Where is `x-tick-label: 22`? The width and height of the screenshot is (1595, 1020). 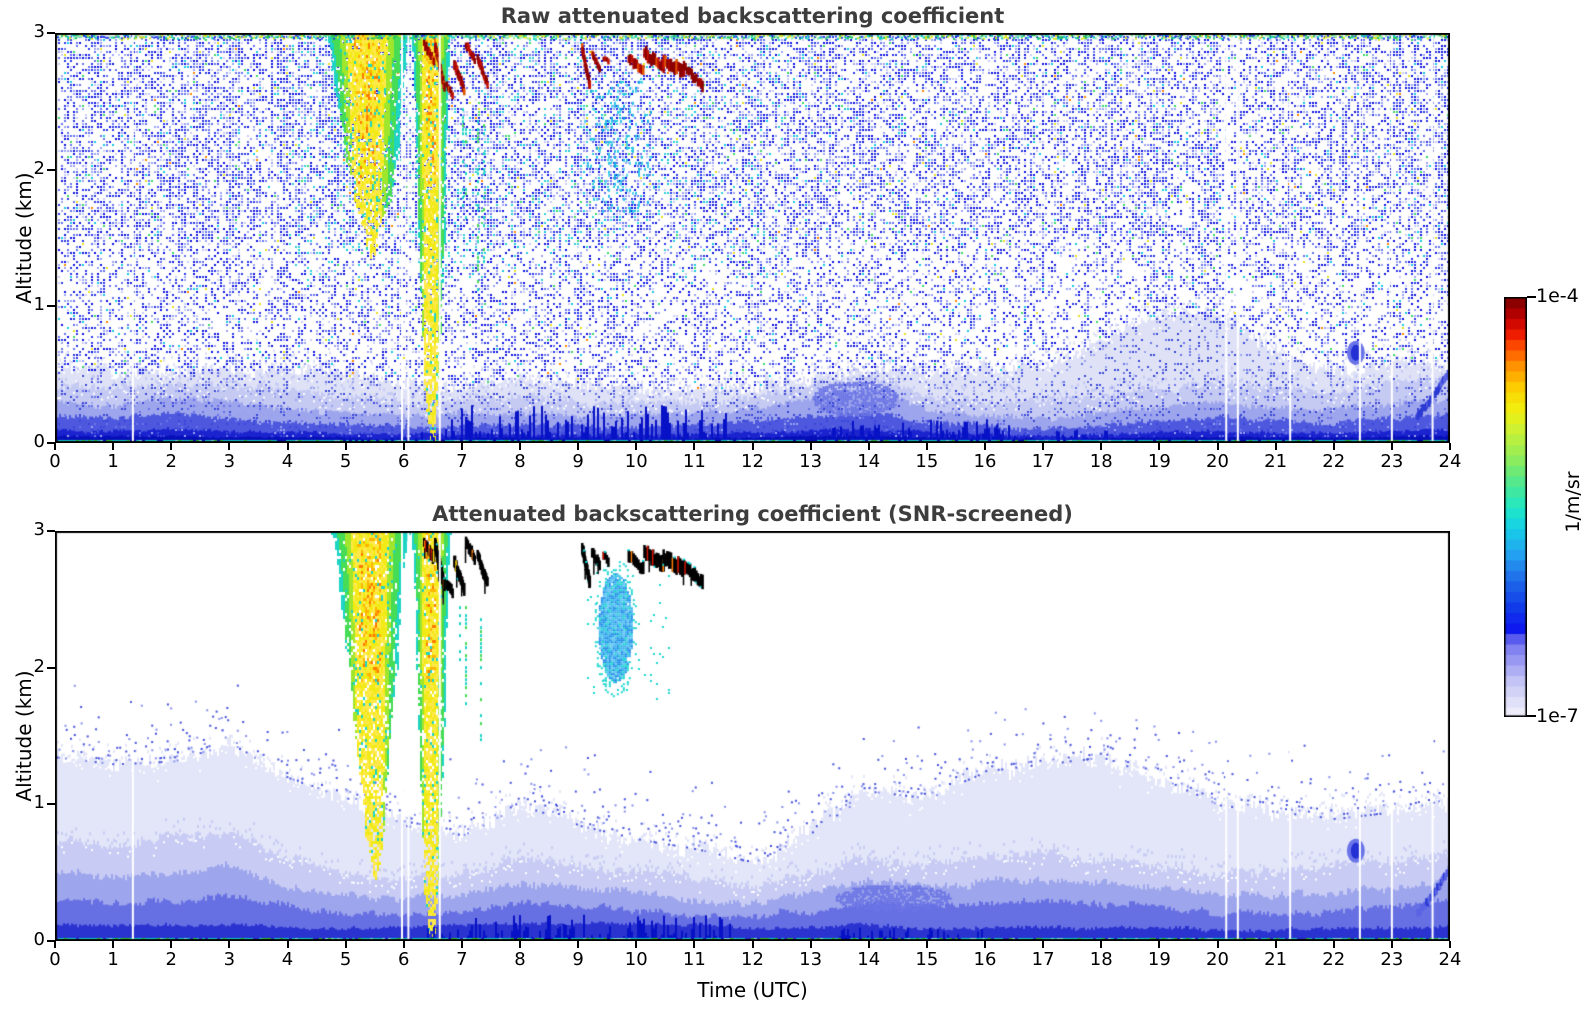
x-tick-label: 22 is located at coordinates (1334, 959).